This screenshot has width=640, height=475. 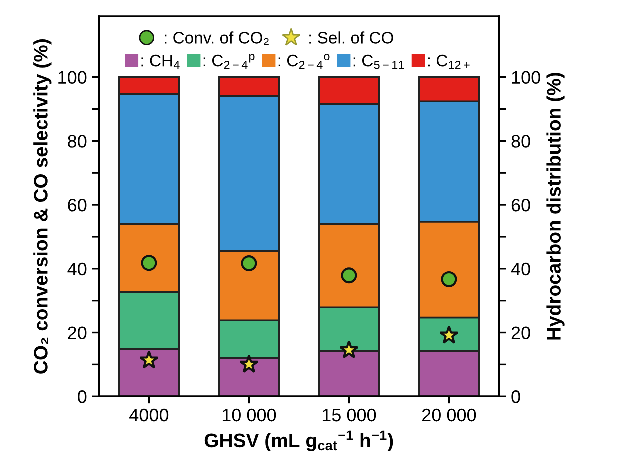 I want to click on y2-tick-label: 60, so click(x=521, y=205).